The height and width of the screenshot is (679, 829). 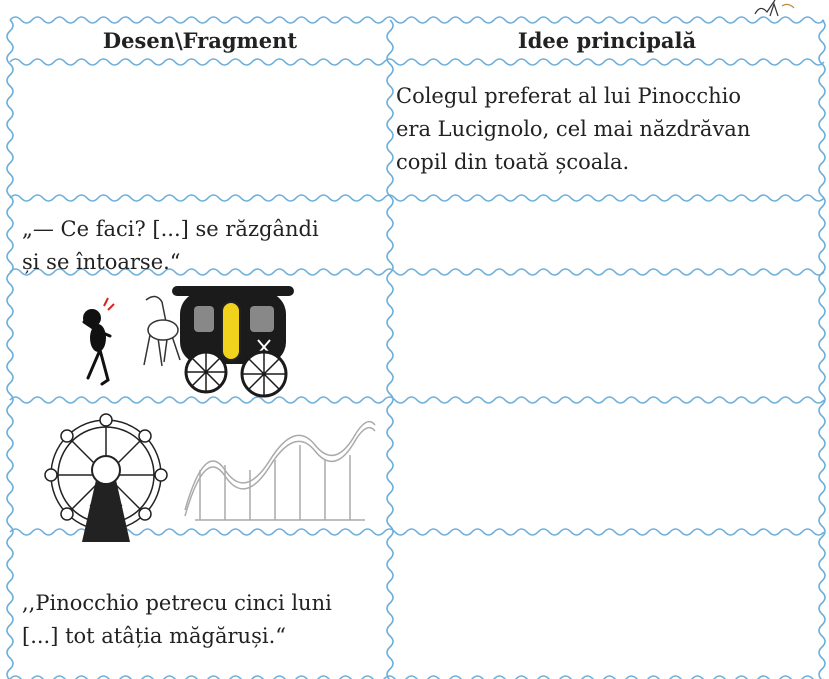 I want to click on carriage-drawing, so click(x=188, y=342).